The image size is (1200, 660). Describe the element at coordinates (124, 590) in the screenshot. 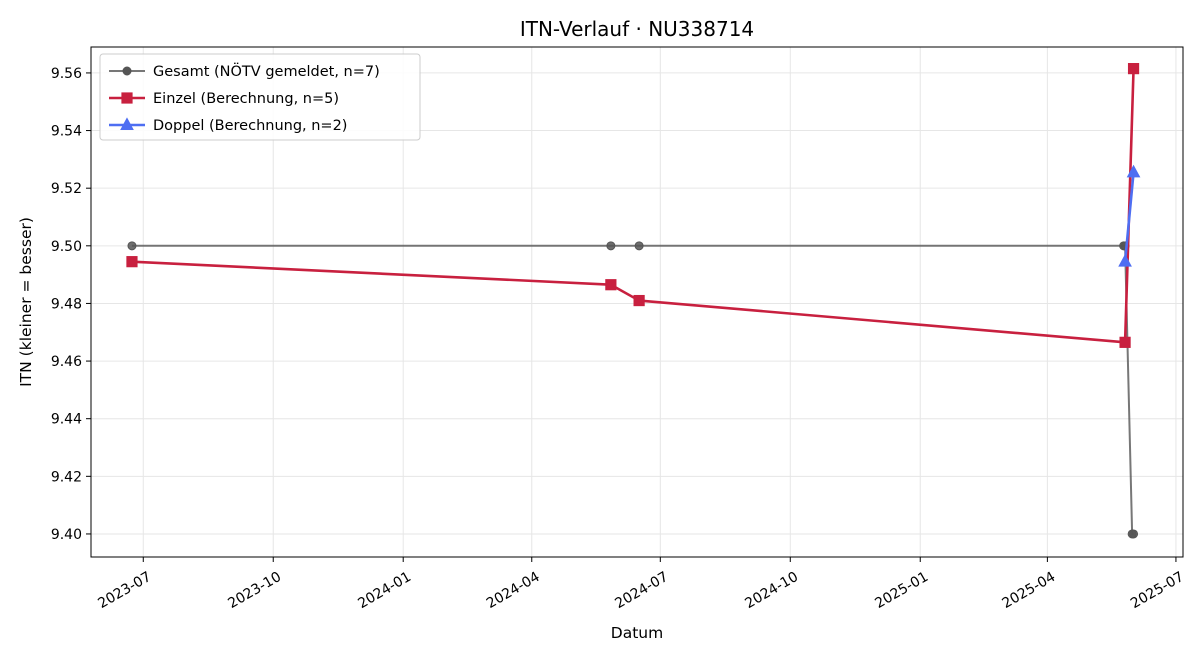

I see `x-tick-label: 2023-07` at that location.